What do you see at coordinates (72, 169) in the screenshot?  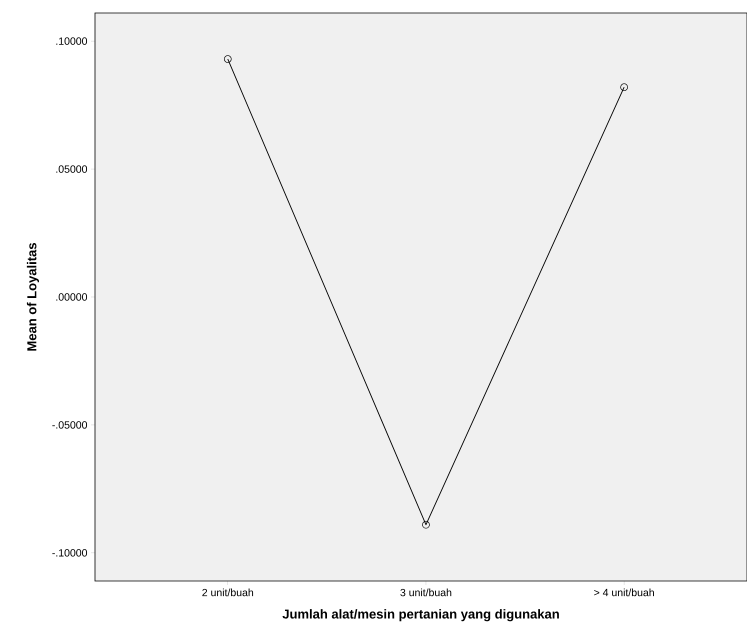 I see `y-tick-label: .05000` at bounding box center [72, 169].